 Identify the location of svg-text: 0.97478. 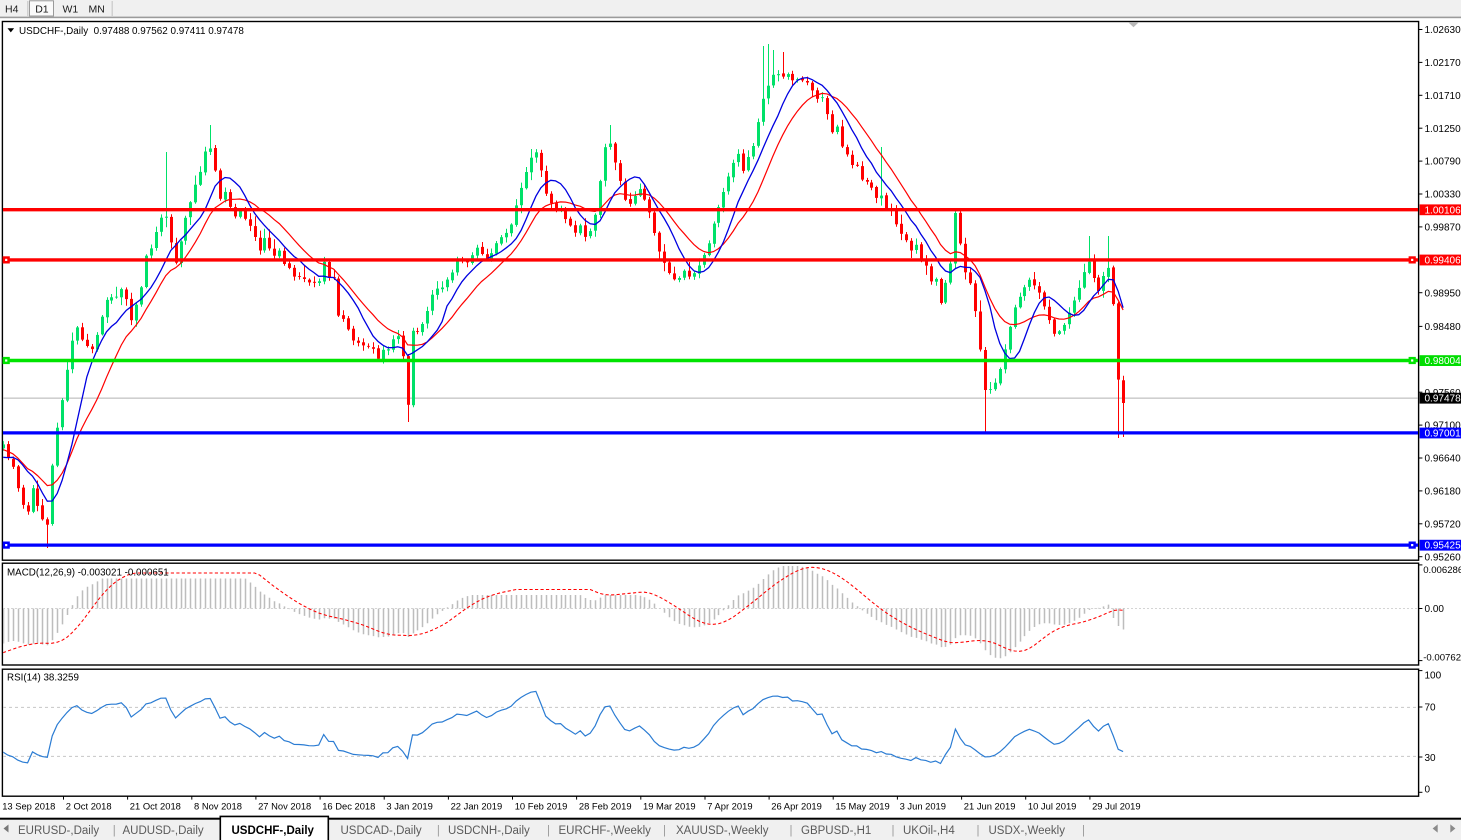
(1443, 399).